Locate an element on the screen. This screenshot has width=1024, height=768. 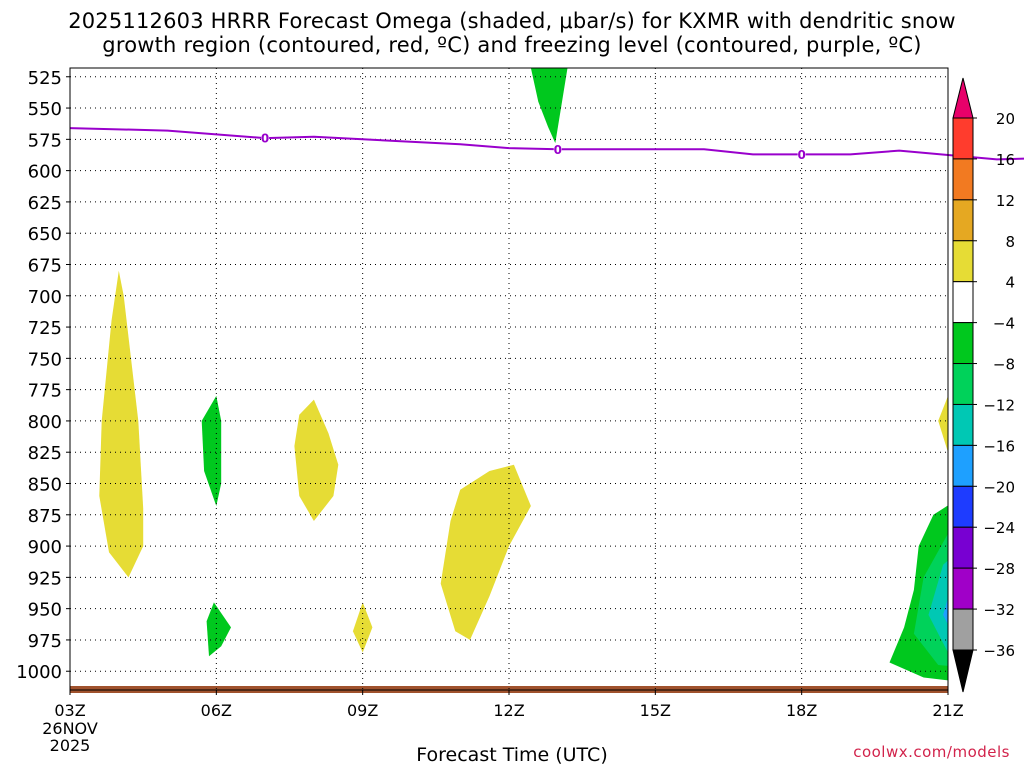
y-tick-label: 525 is located at coordinates (45, 78).